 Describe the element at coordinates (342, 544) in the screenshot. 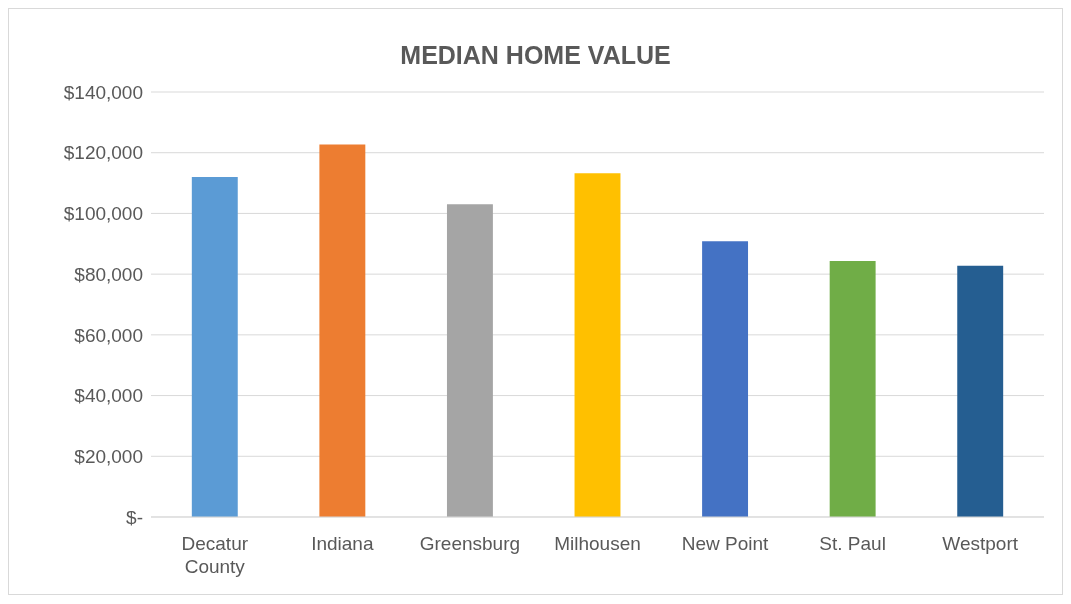

I see `x-tick-label: Indiana` at that location.